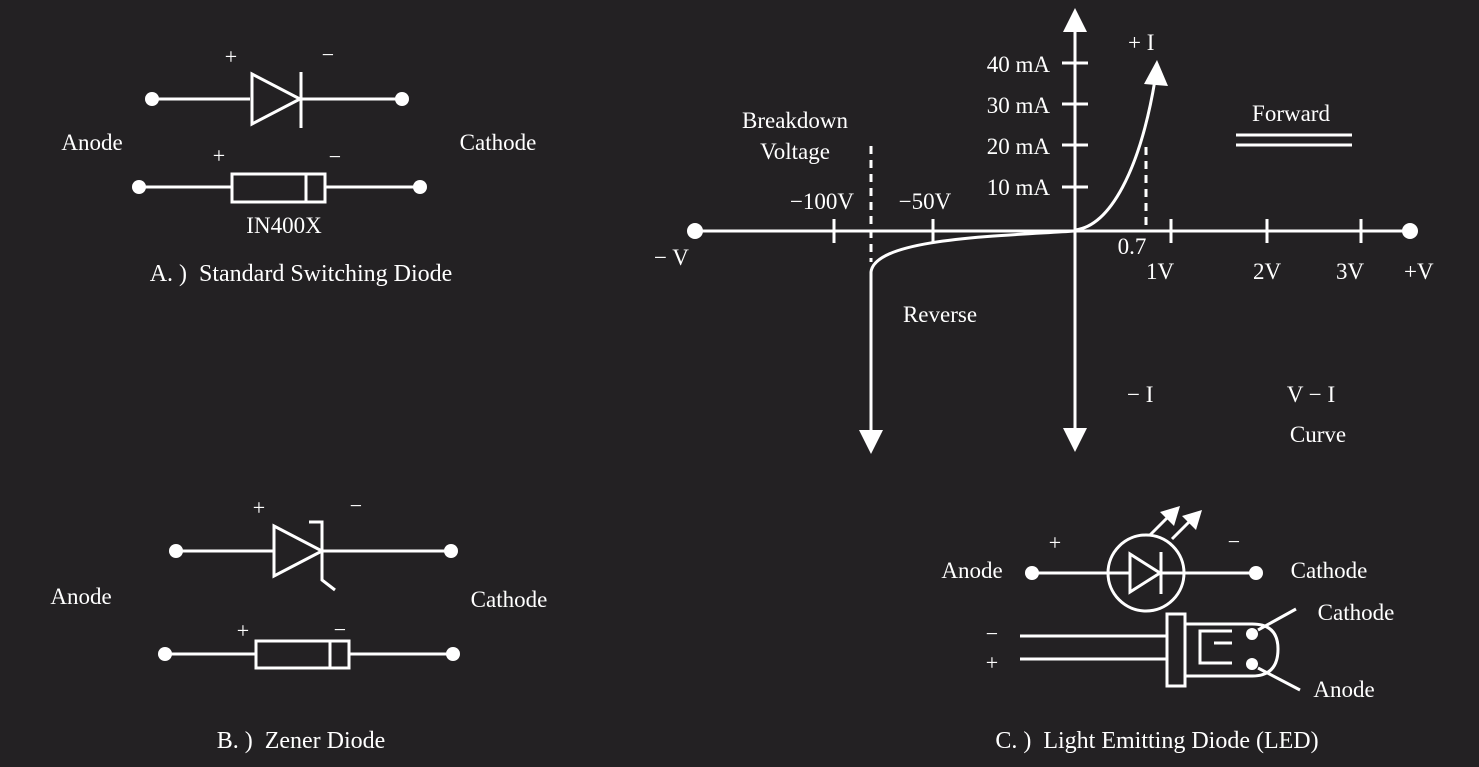 Image resolution: width=1479 pixels, height=767 pixels. I want to click on zener-plus-sign: +, so click(259, 507).